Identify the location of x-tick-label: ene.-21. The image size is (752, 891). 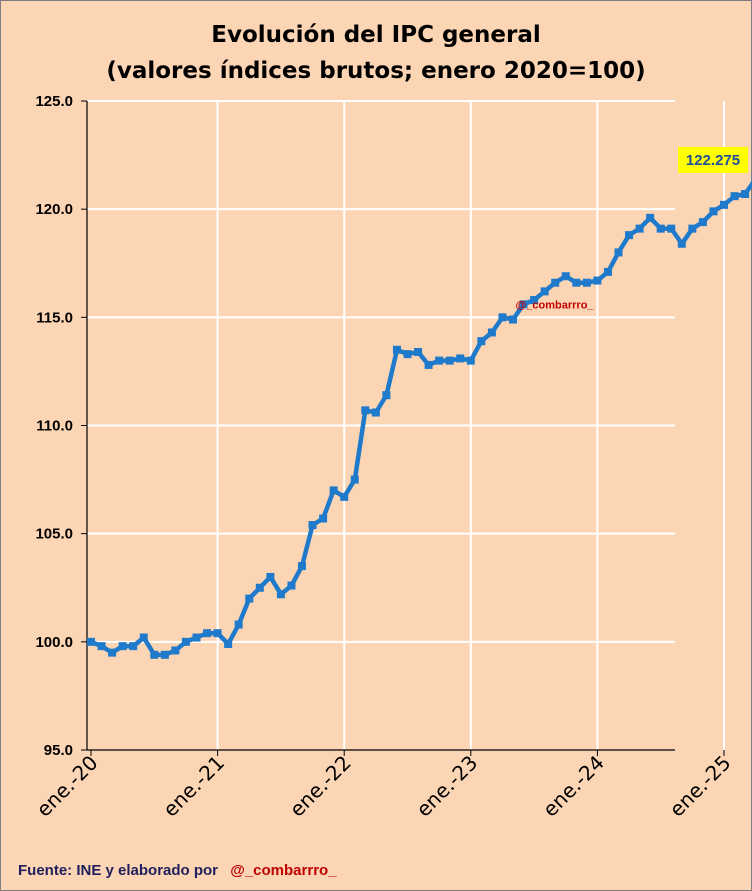
(193, 786).